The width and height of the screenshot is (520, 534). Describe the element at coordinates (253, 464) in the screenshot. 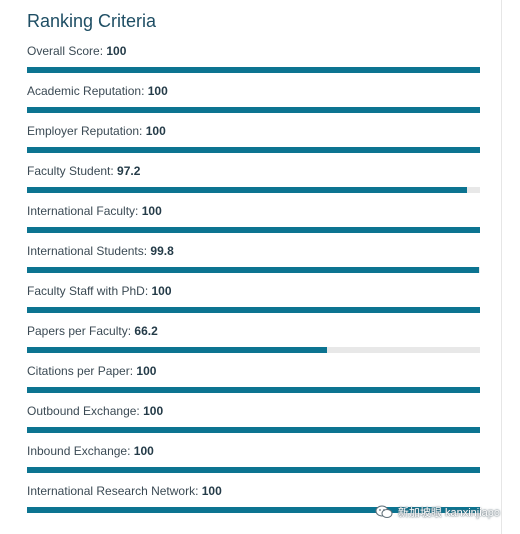

I see `criterion-inbound-exchange: Inbound Exchange: 100` at that location.